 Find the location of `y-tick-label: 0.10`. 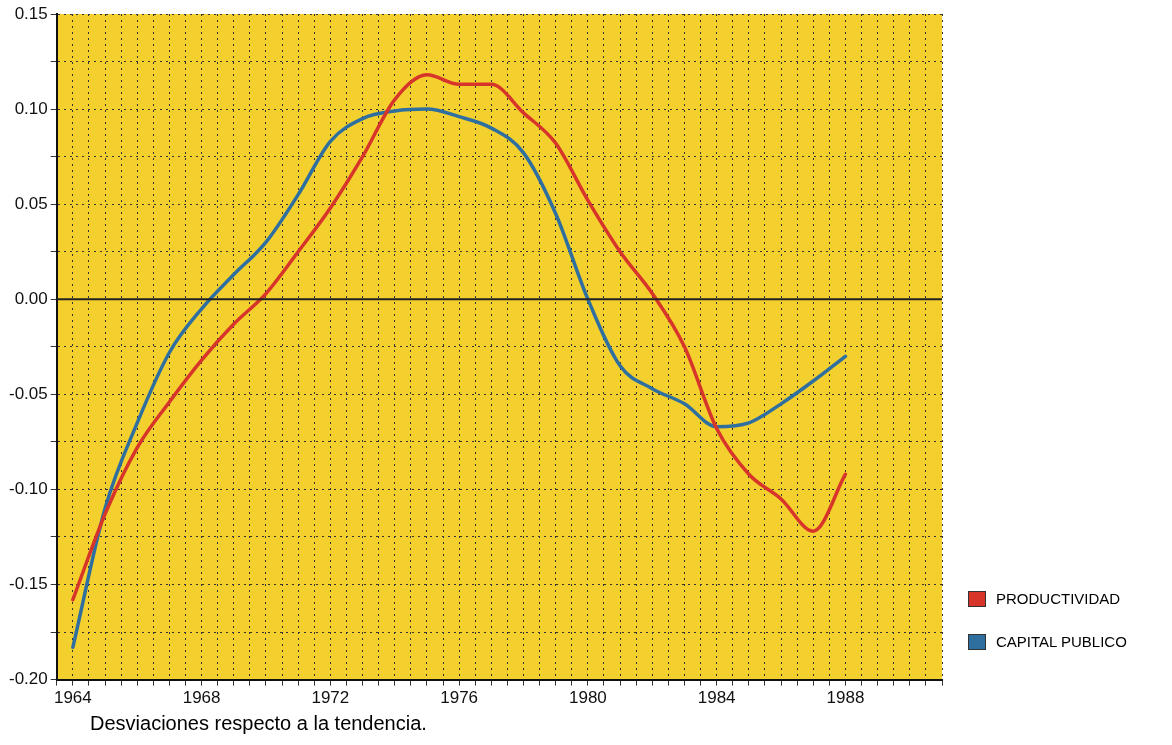

y-tick-label: 0.10 is located at coordinates (31, 108).